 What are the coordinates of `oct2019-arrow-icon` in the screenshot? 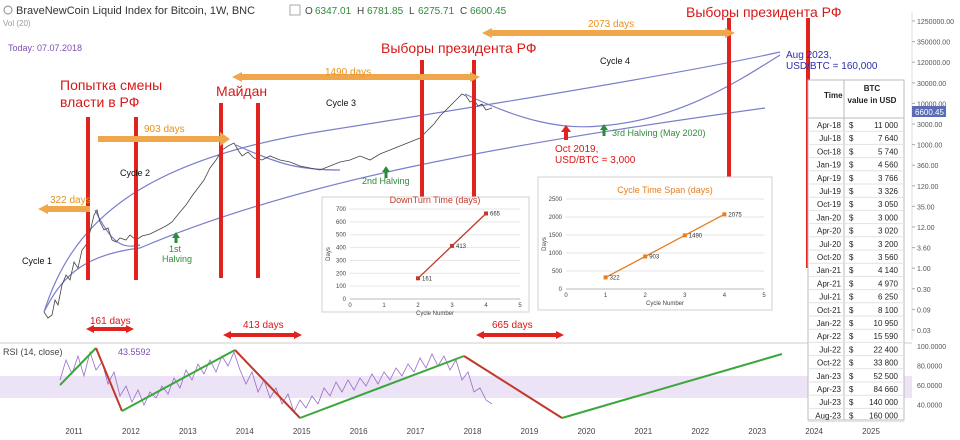 It's located at (566, 132).